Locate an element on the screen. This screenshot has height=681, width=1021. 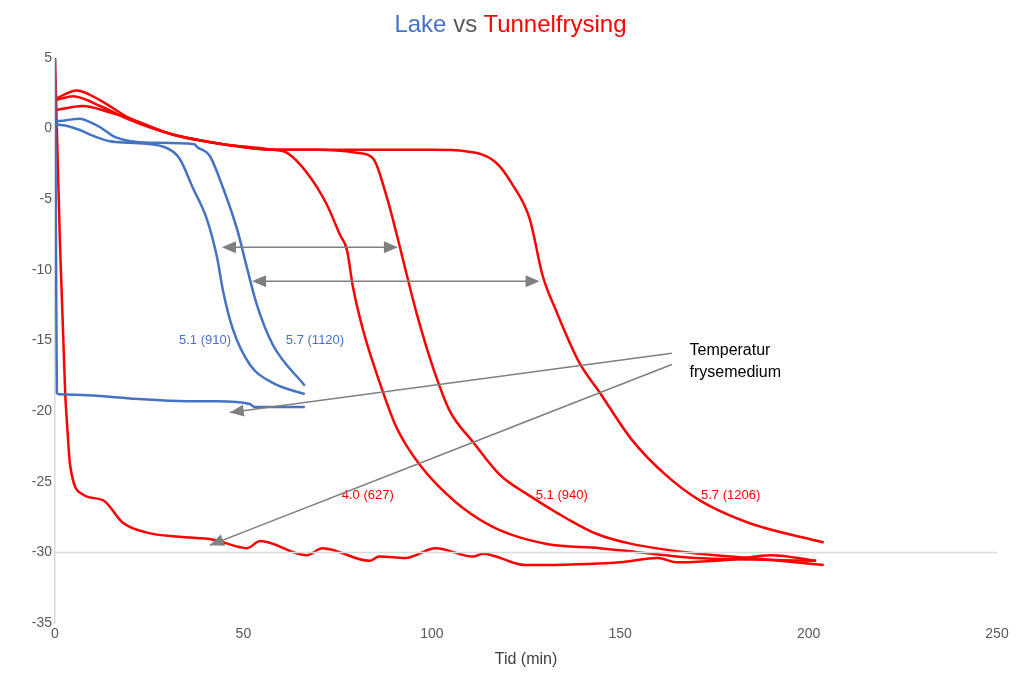
annotation: Temperatur frysemedium is located at coordinates (736, 361).